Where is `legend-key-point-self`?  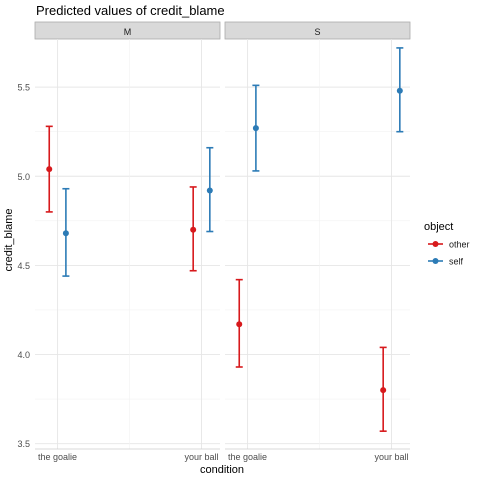 legend-key-point-self is located at coordinates (435, 261).